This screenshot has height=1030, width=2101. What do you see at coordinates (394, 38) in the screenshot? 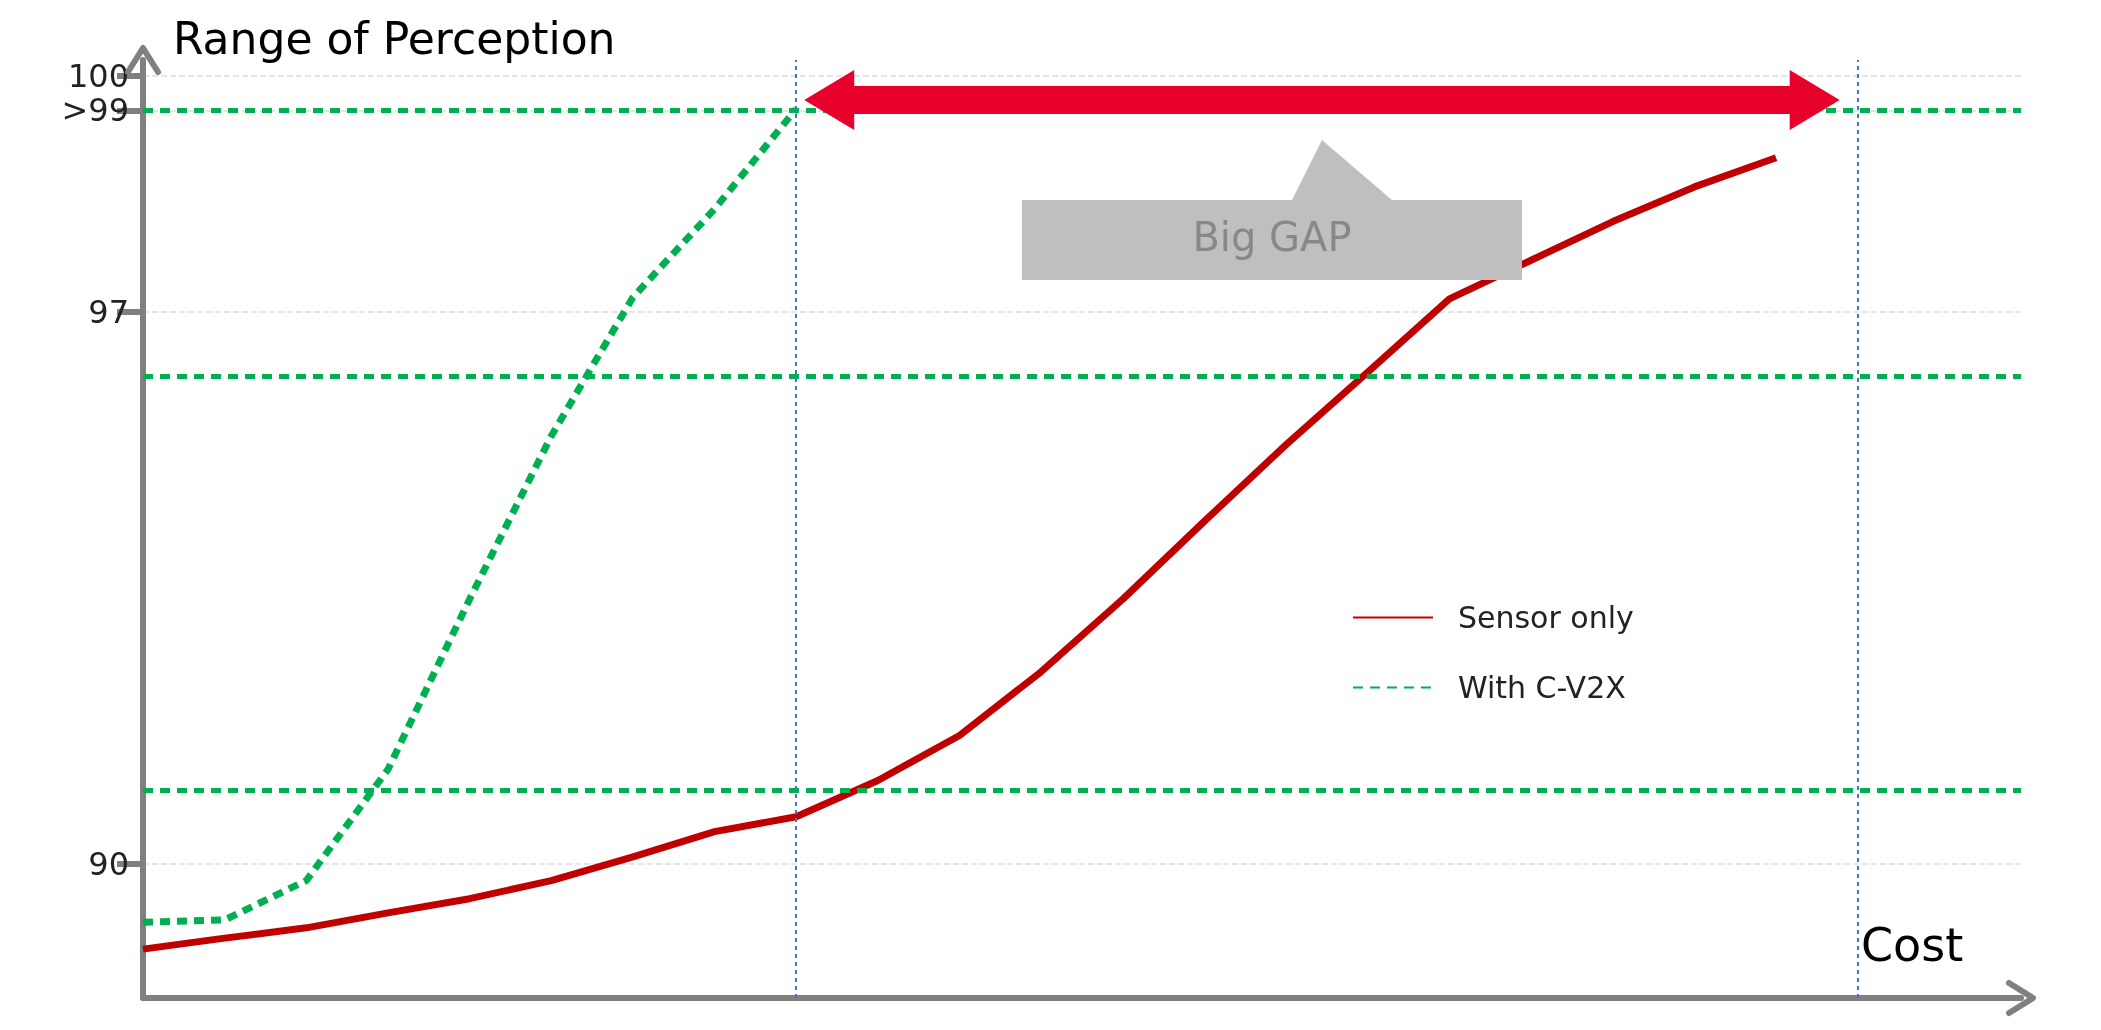
I see `y-axis-title: Range of Perception` at bounding box center [394, 38].